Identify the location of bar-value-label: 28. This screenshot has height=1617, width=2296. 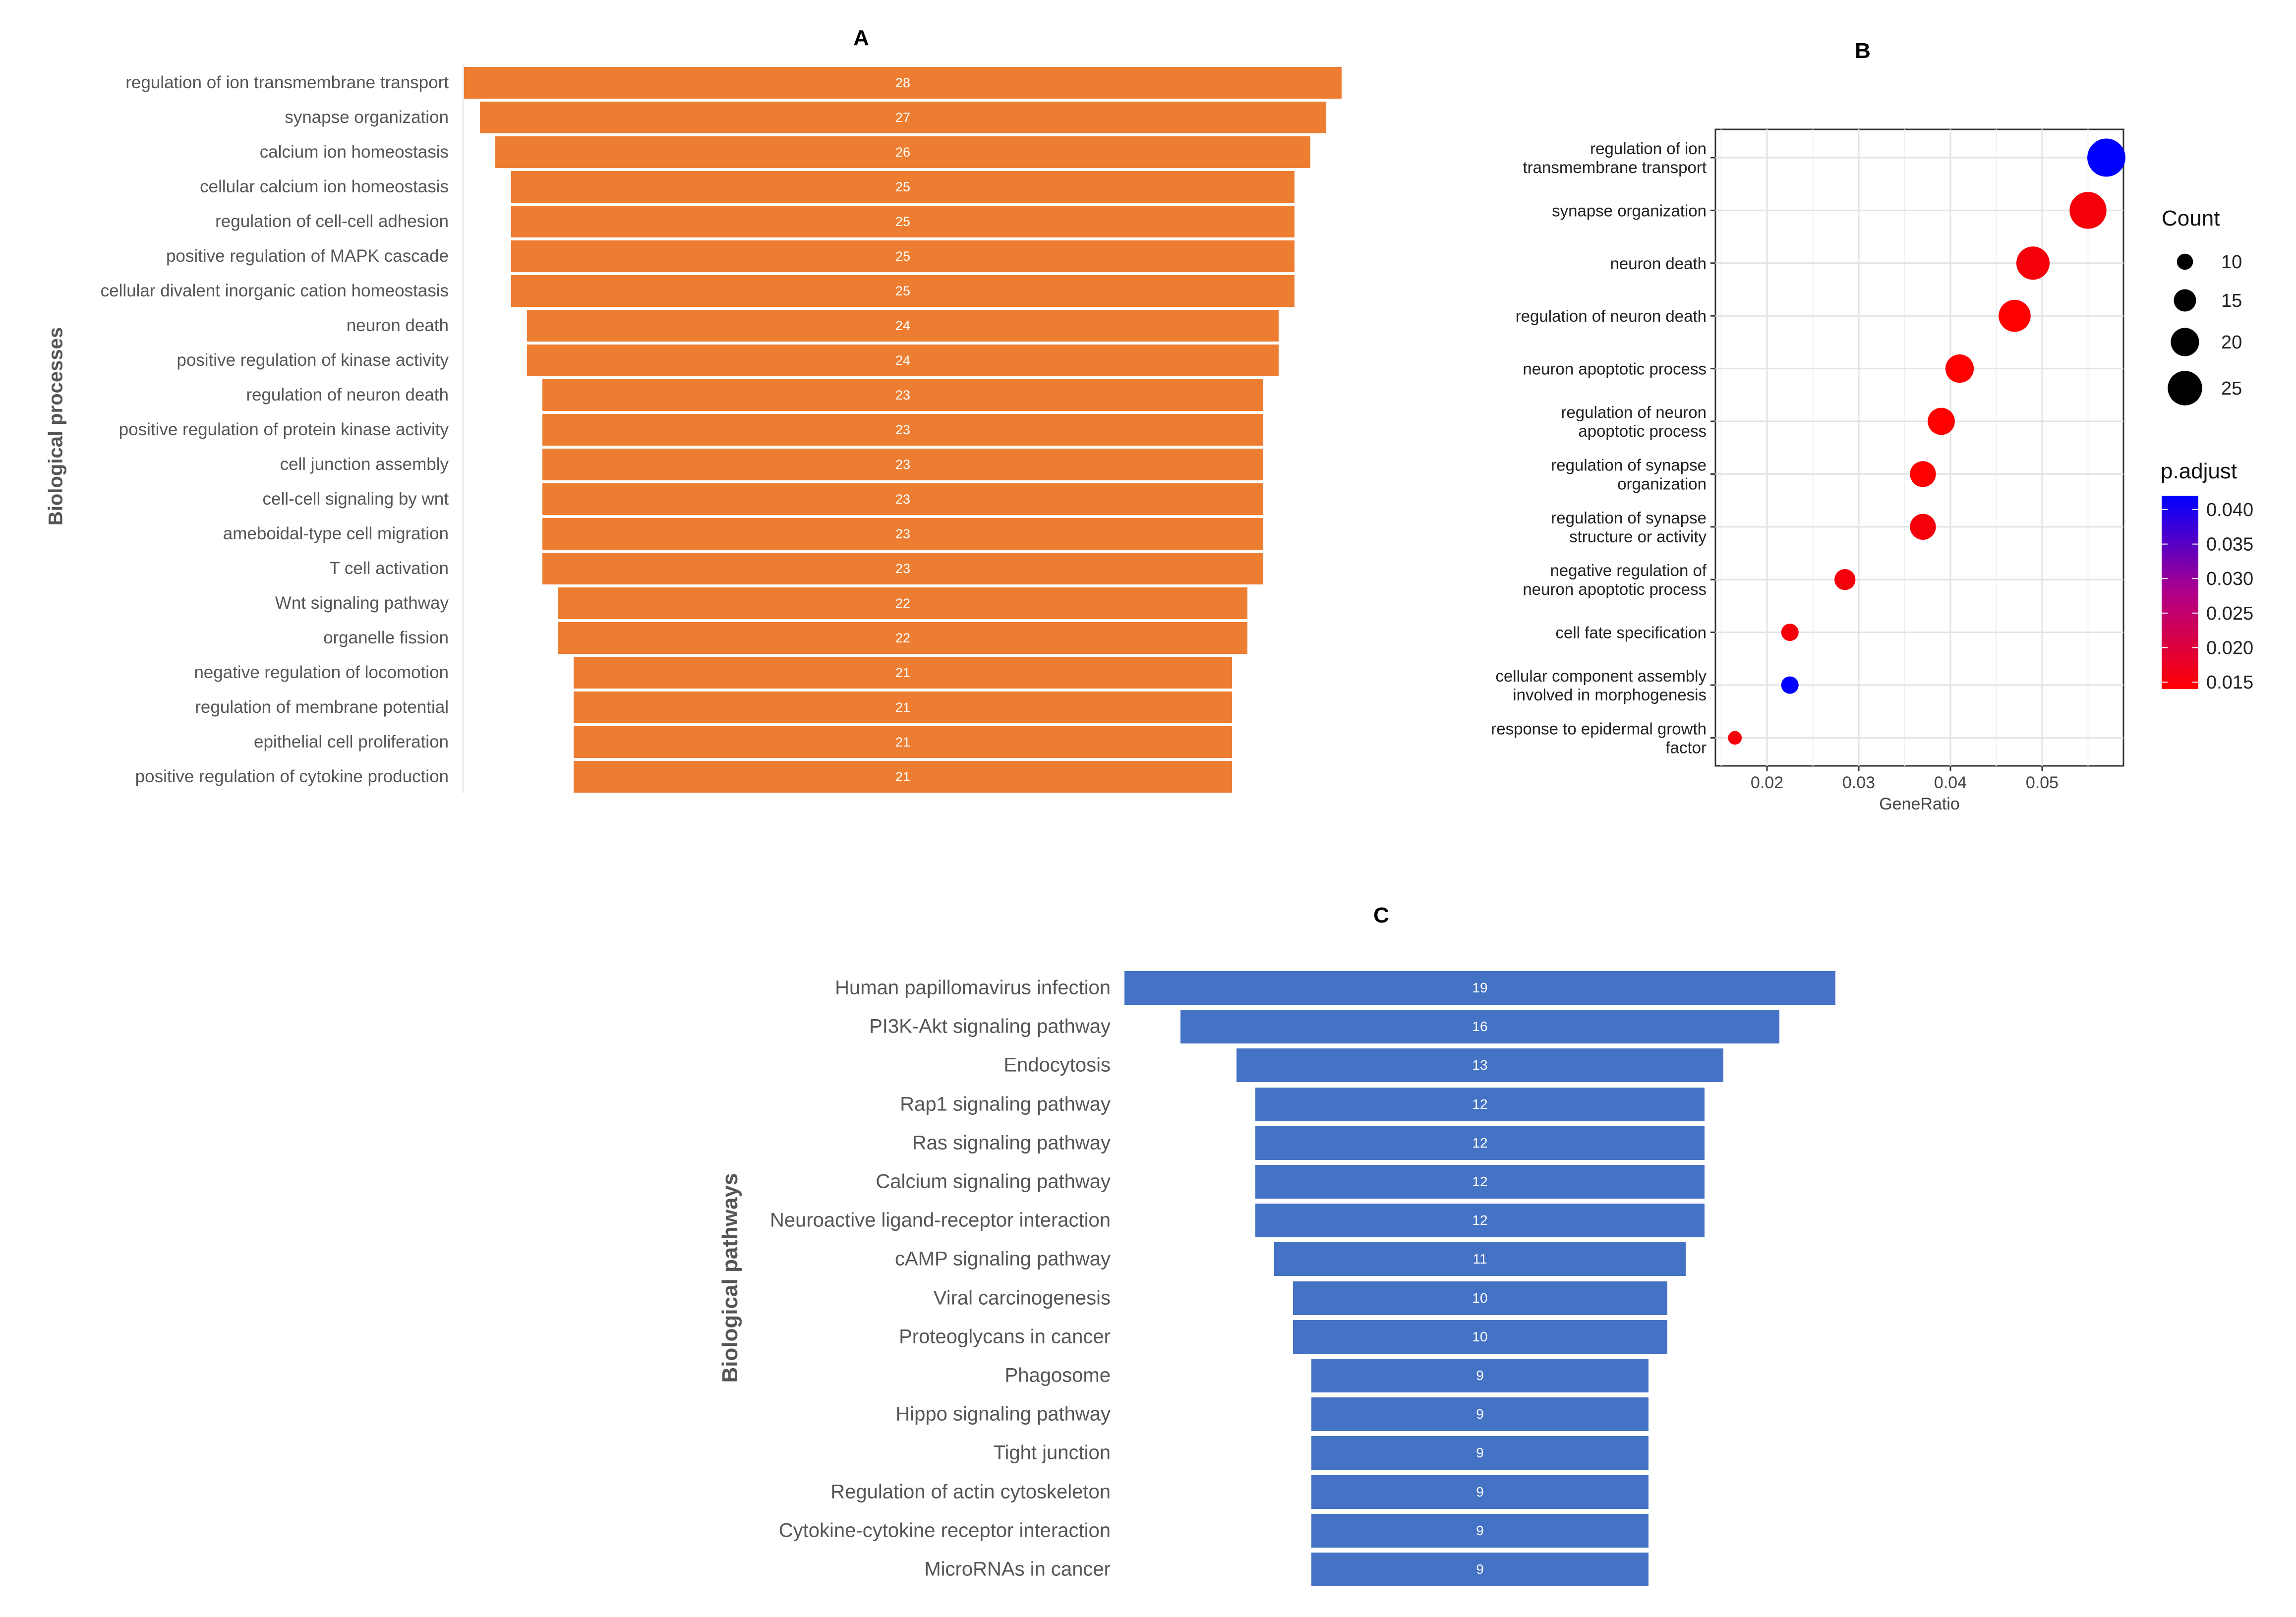
(902, 82).